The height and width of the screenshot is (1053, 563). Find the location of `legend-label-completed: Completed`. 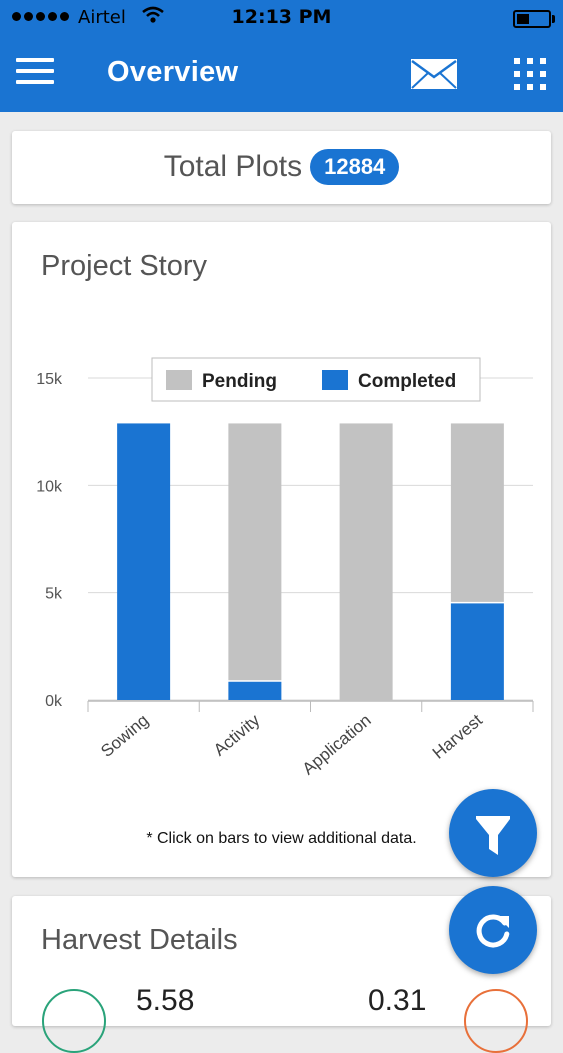

legend-label-completed: Completed is located at coordinates (407, 381).